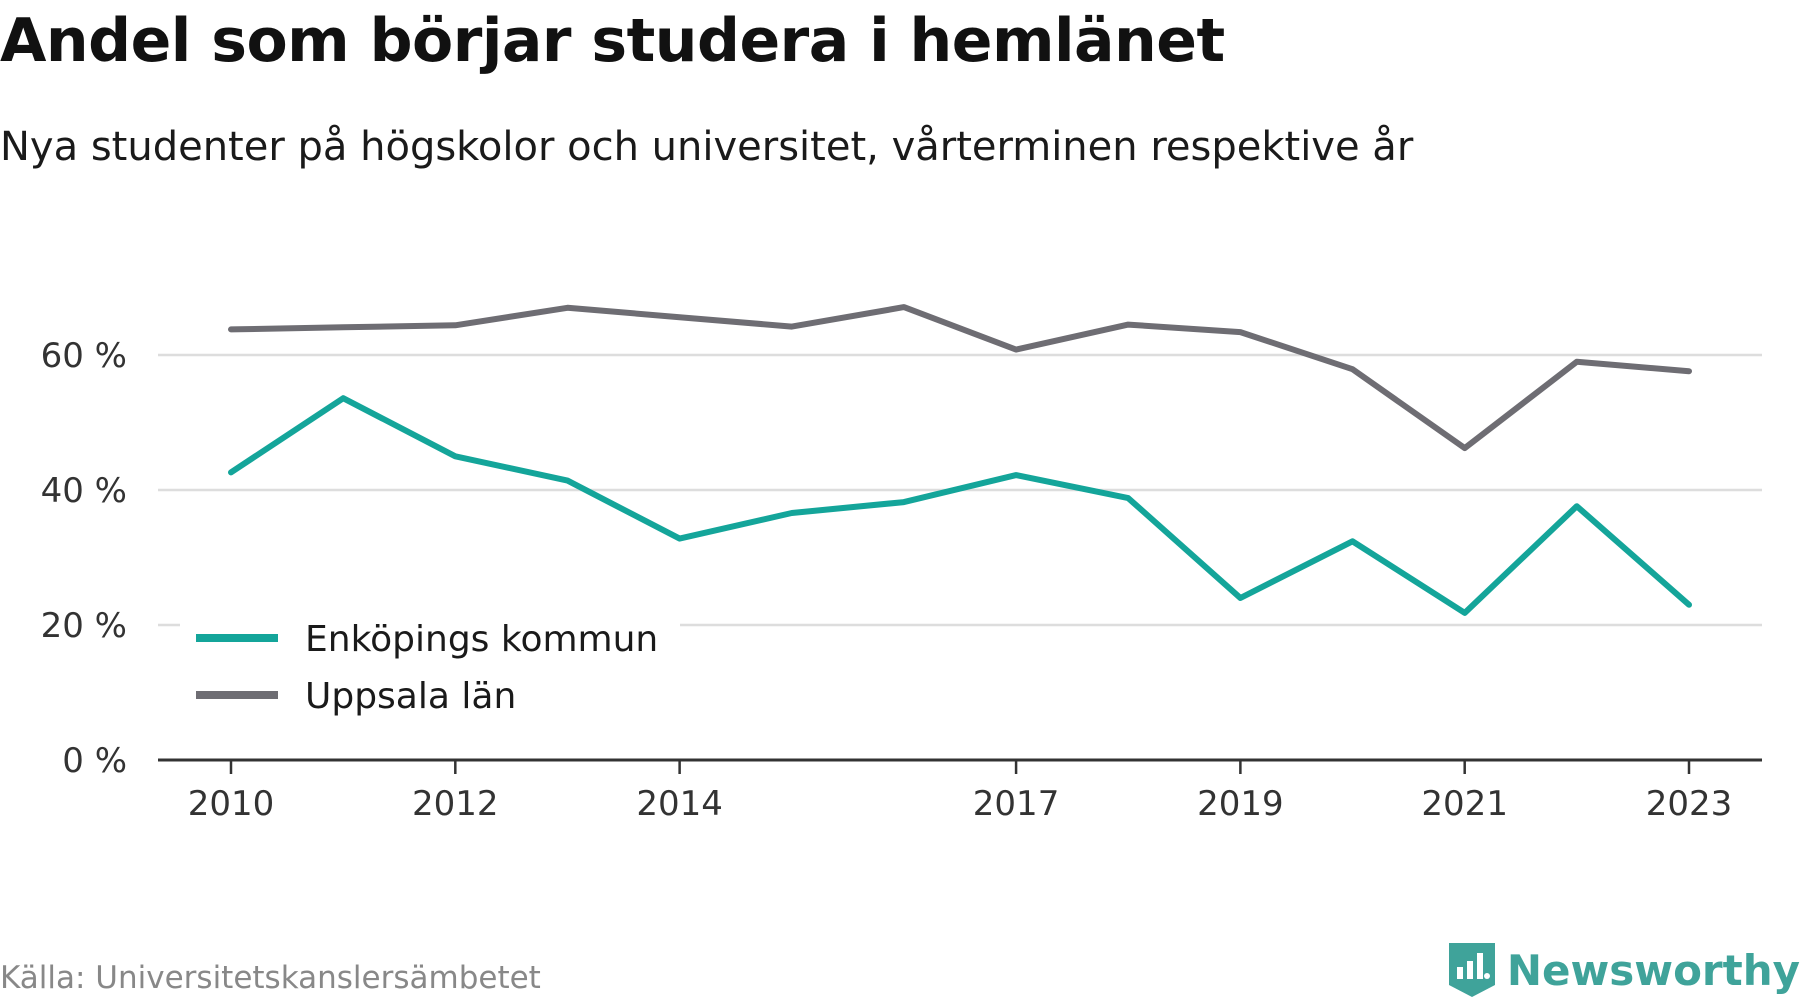 This screenshot has height=1000, width=1800. What do you see at coordinates (1689, 804) in the screenshot?
I see `x-tick-label: 2023` at bounding box center [1689, 804].